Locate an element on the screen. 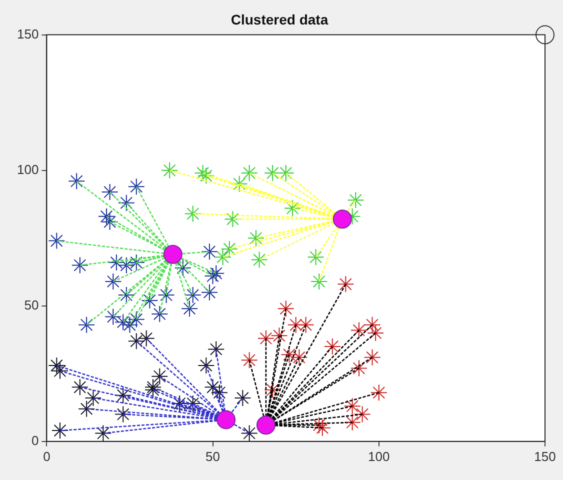 The width and height of the screenshot is (563, 480). x-tick-label: 150 is located at coordinates (545, 456).